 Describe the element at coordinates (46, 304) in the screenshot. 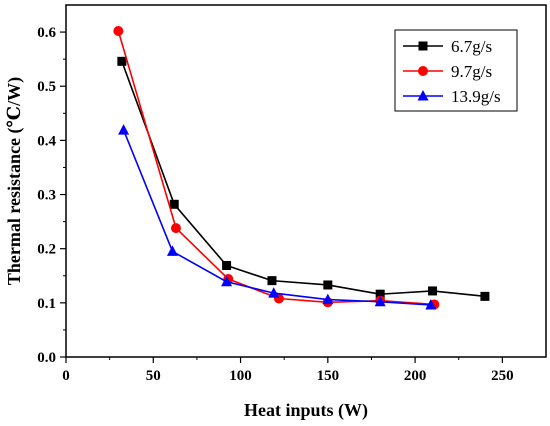

I see `y-tick-label: 0.1` at that location.